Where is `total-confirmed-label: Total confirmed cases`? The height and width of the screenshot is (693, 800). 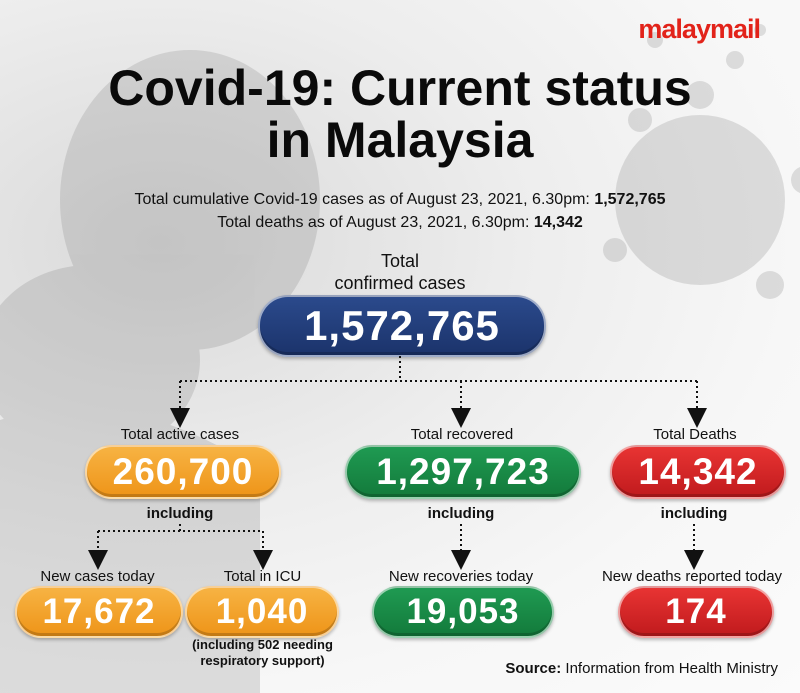
total-confirmed-label: Total confirmed cases is located at coordinates (400, 272).